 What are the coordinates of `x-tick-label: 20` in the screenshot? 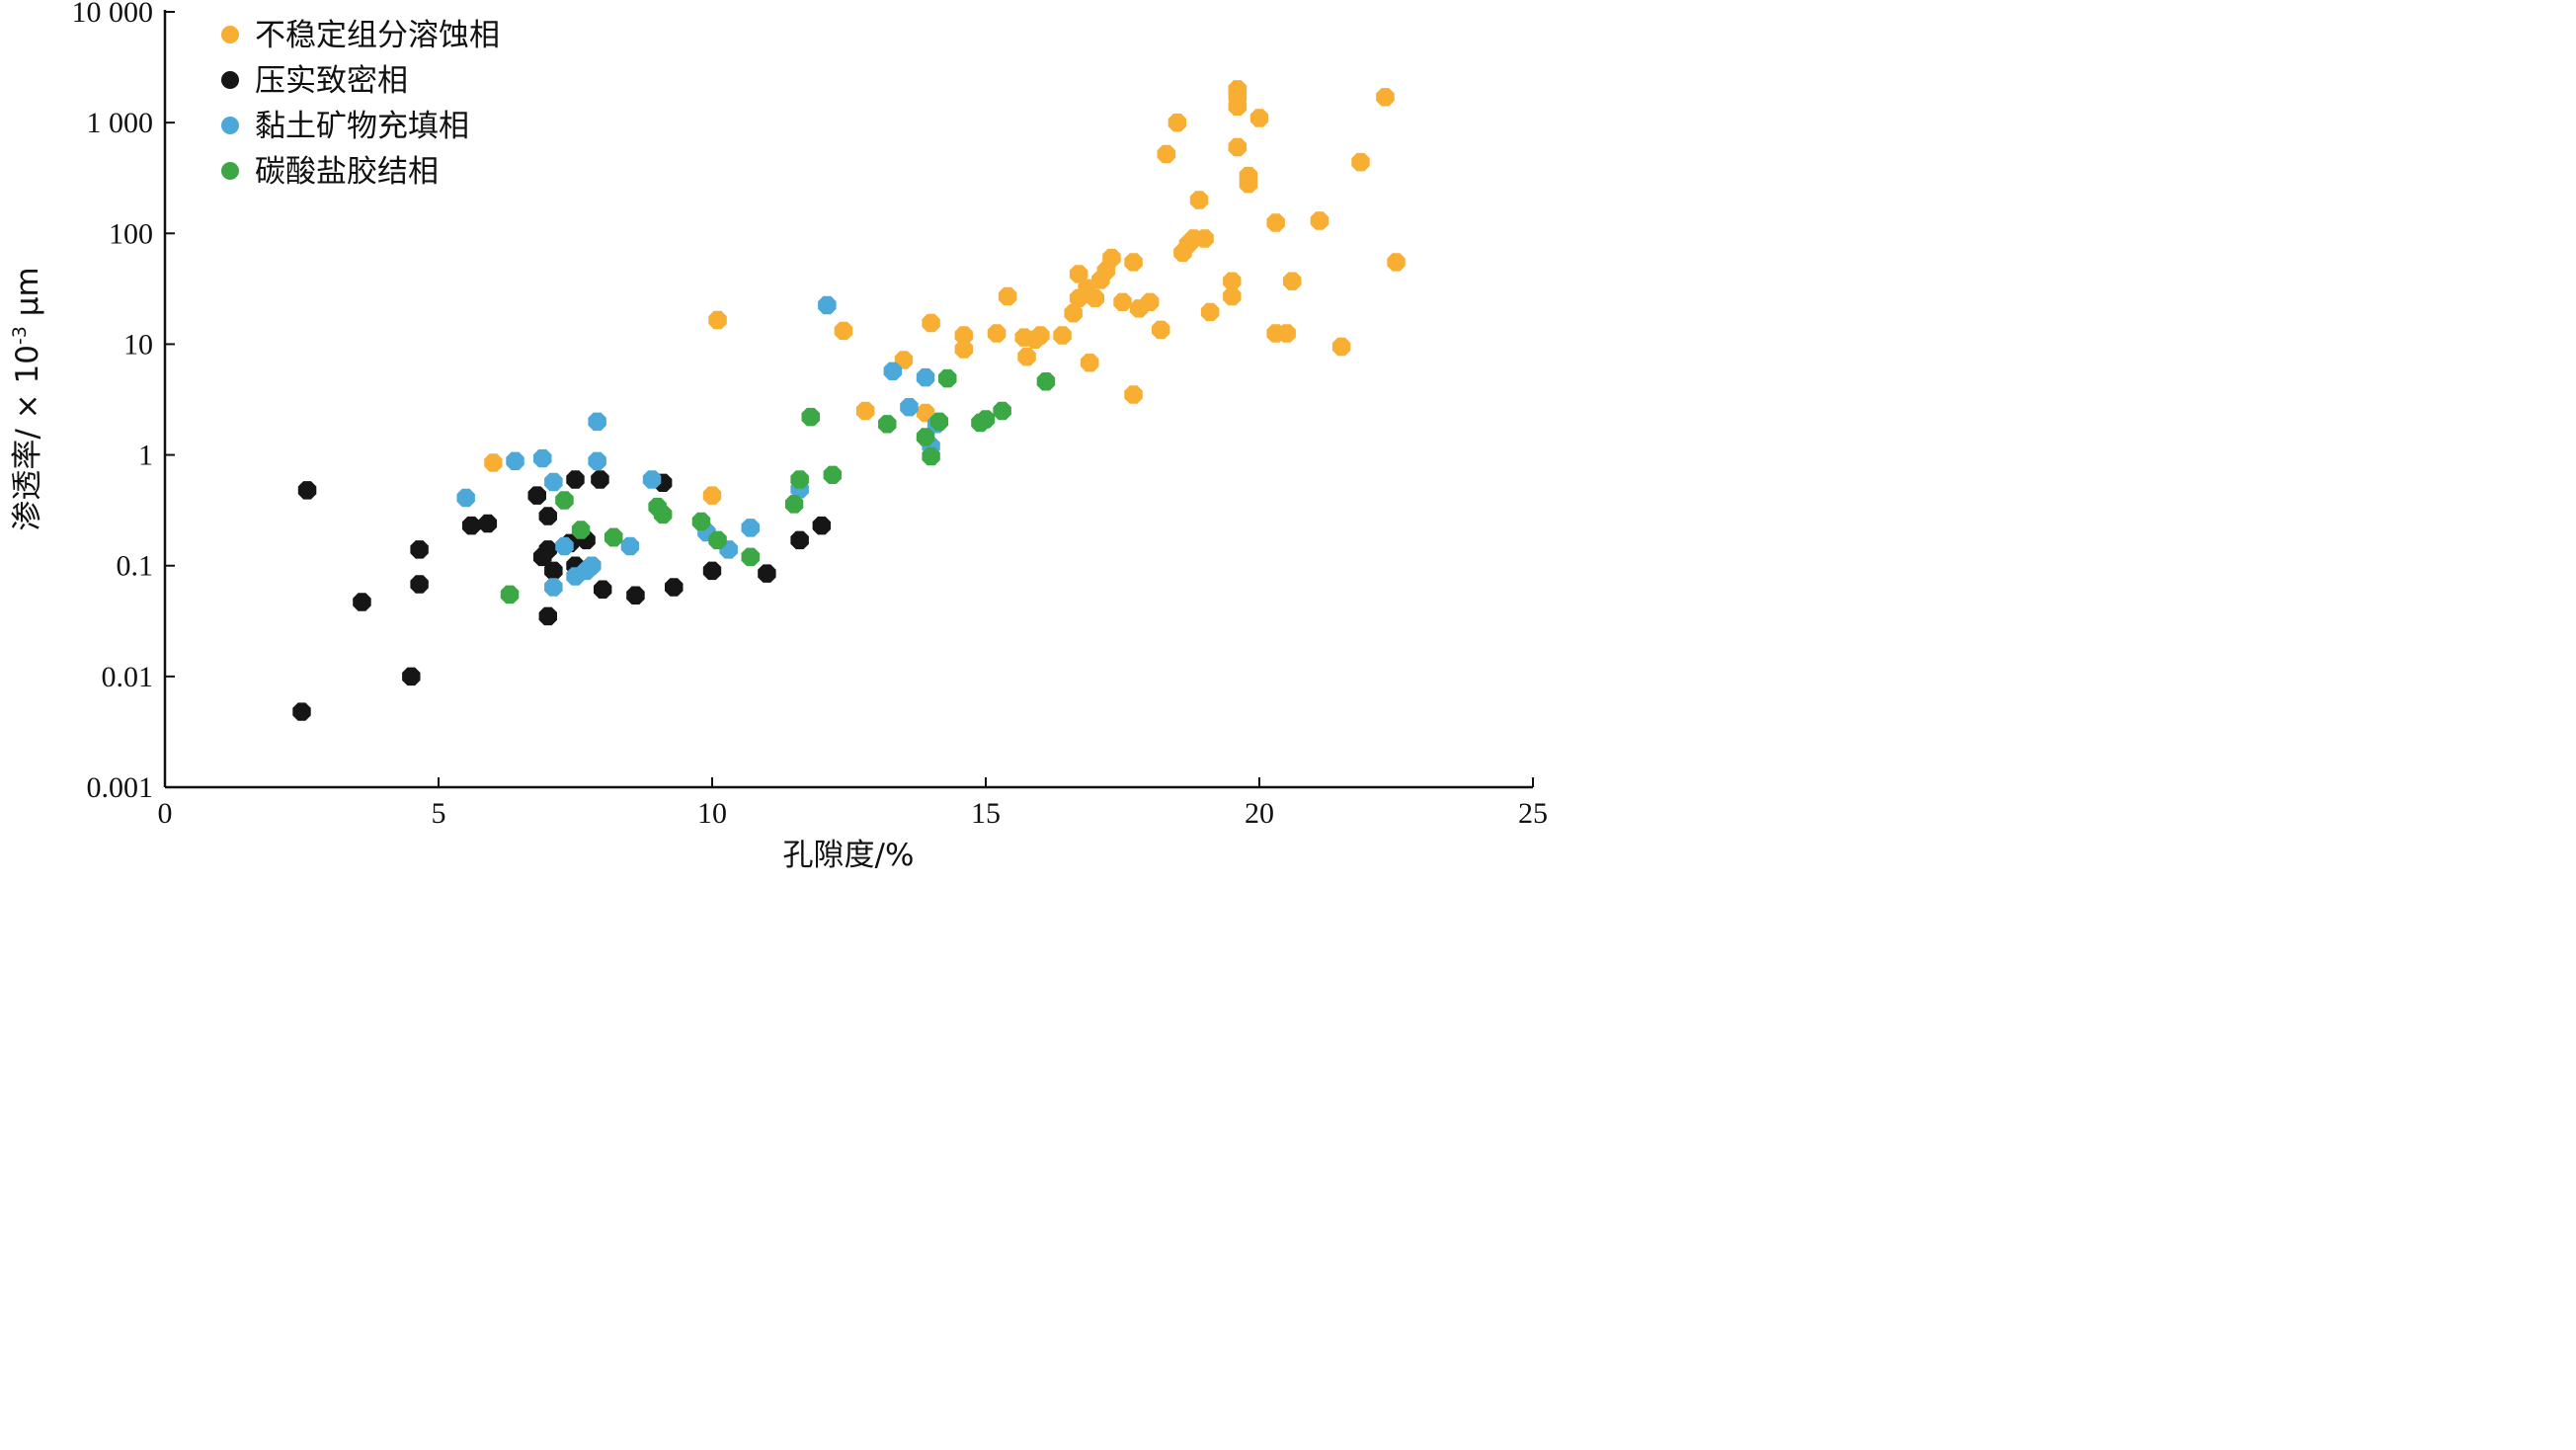 It's located at (1259, 813).